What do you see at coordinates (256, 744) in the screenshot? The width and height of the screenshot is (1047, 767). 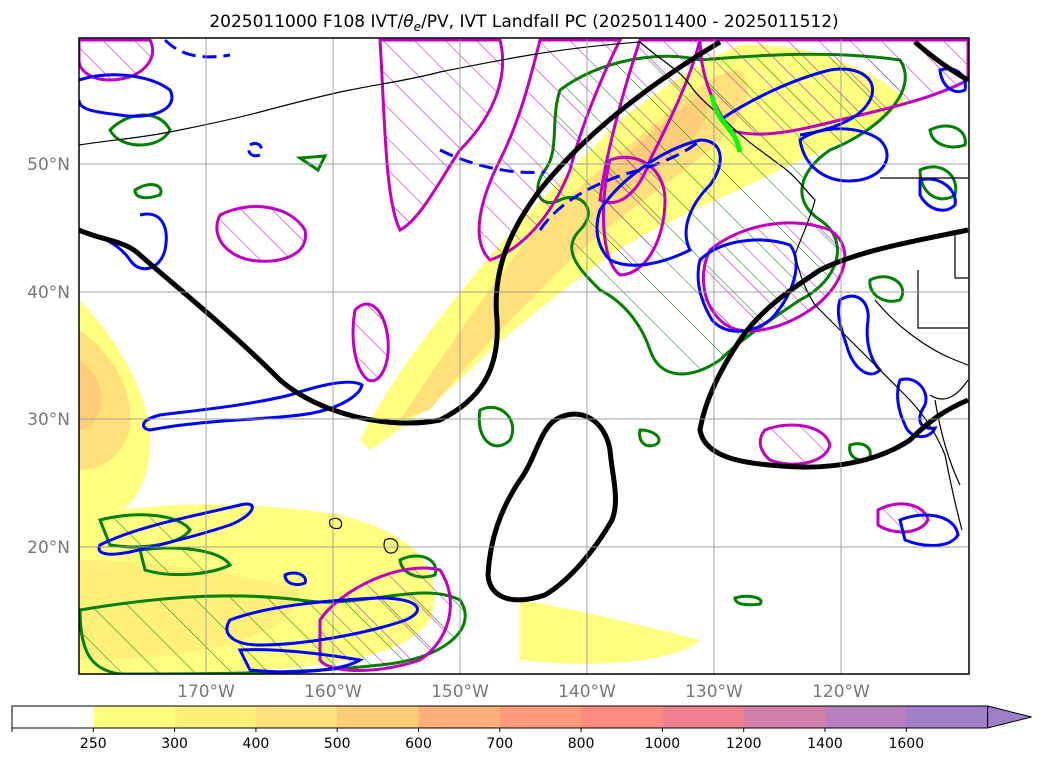 I see `colorbar-tick-label: 400` at bounding box center [256, 744].